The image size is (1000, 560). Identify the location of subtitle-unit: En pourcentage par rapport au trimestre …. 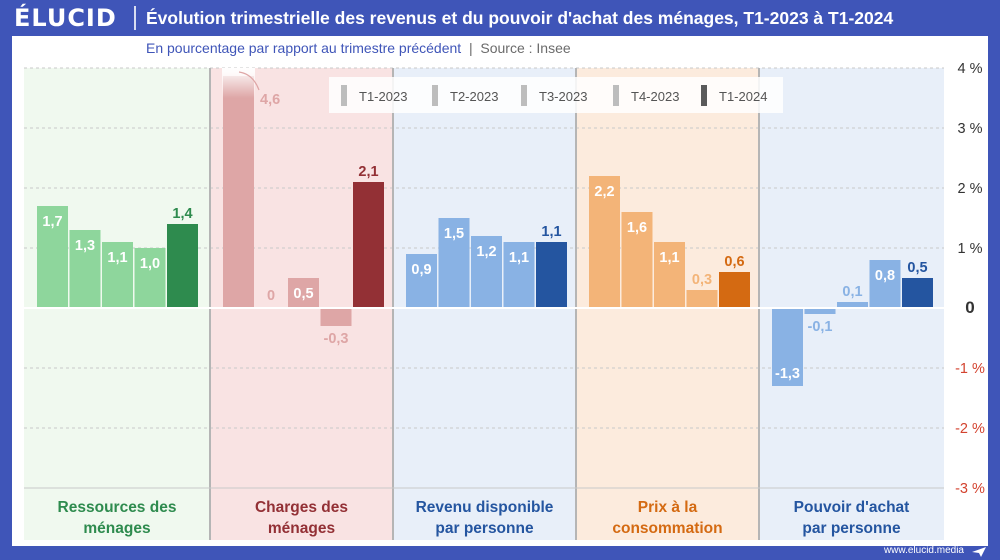
(304, 48).